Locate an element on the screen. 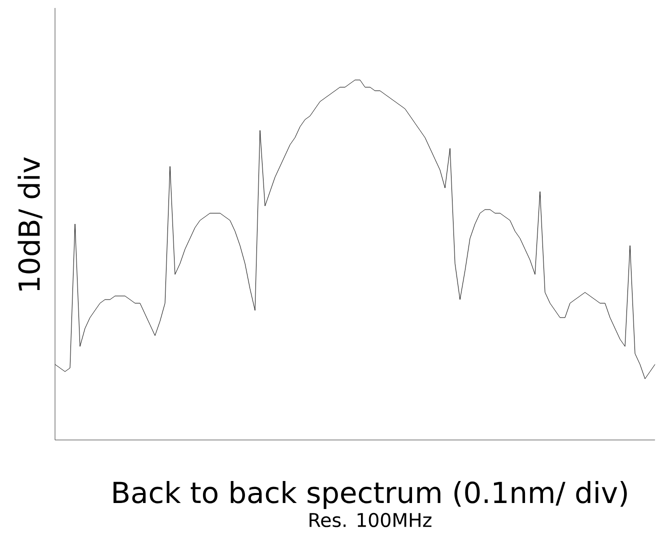  x-axis-title: Back to back spectrum (0.1nm/ div) is located at coordinates (370, 495).